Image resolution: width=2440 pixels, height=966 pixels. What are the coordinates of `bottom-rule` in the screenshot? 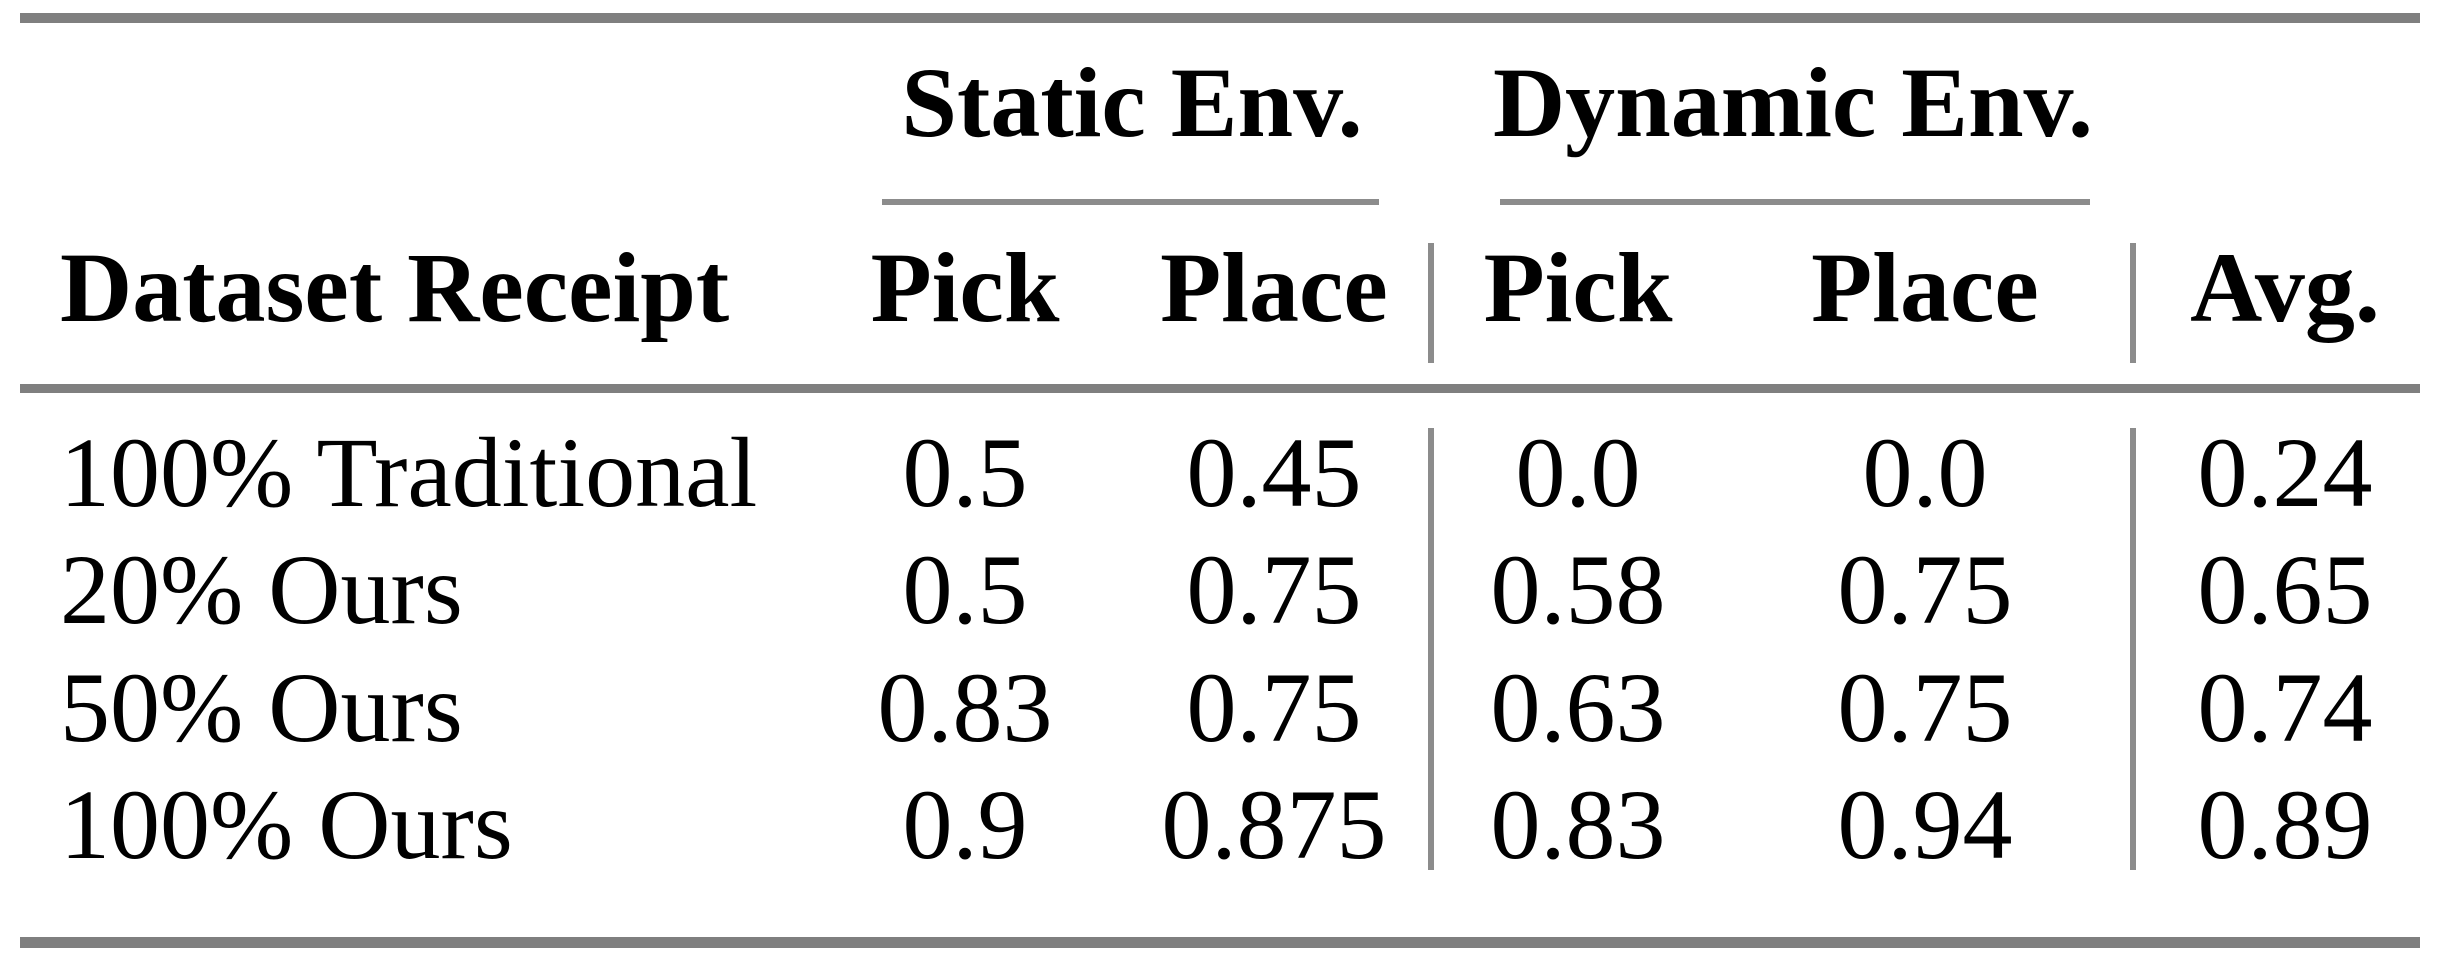 It's located at (1220, 942).